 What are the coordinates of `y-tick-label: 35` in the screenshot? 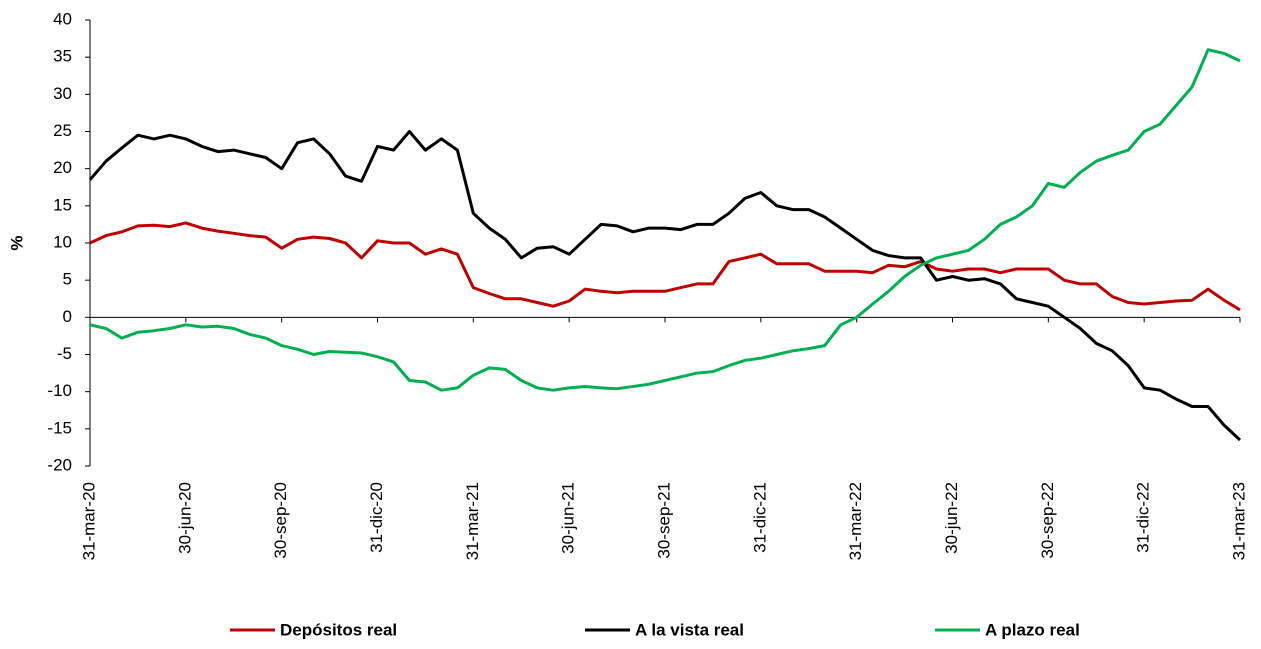 It's located at (62, 56).